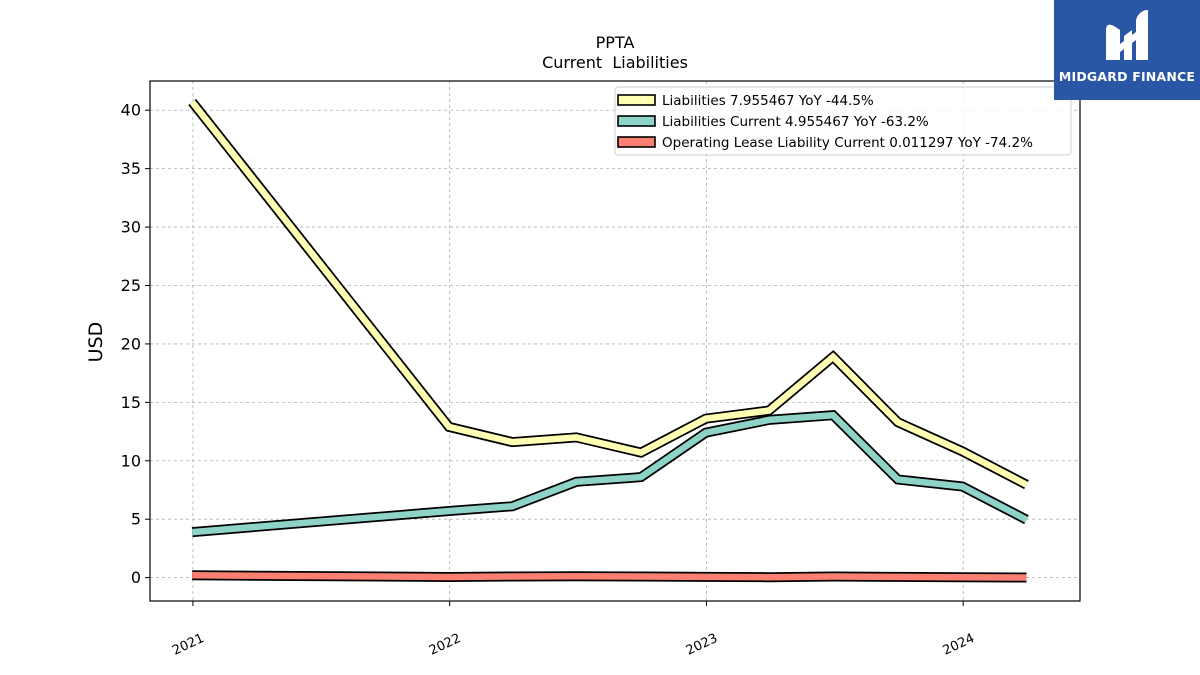 The image size is (1200, 675). I want to click on legend-box, so click(843, 121).